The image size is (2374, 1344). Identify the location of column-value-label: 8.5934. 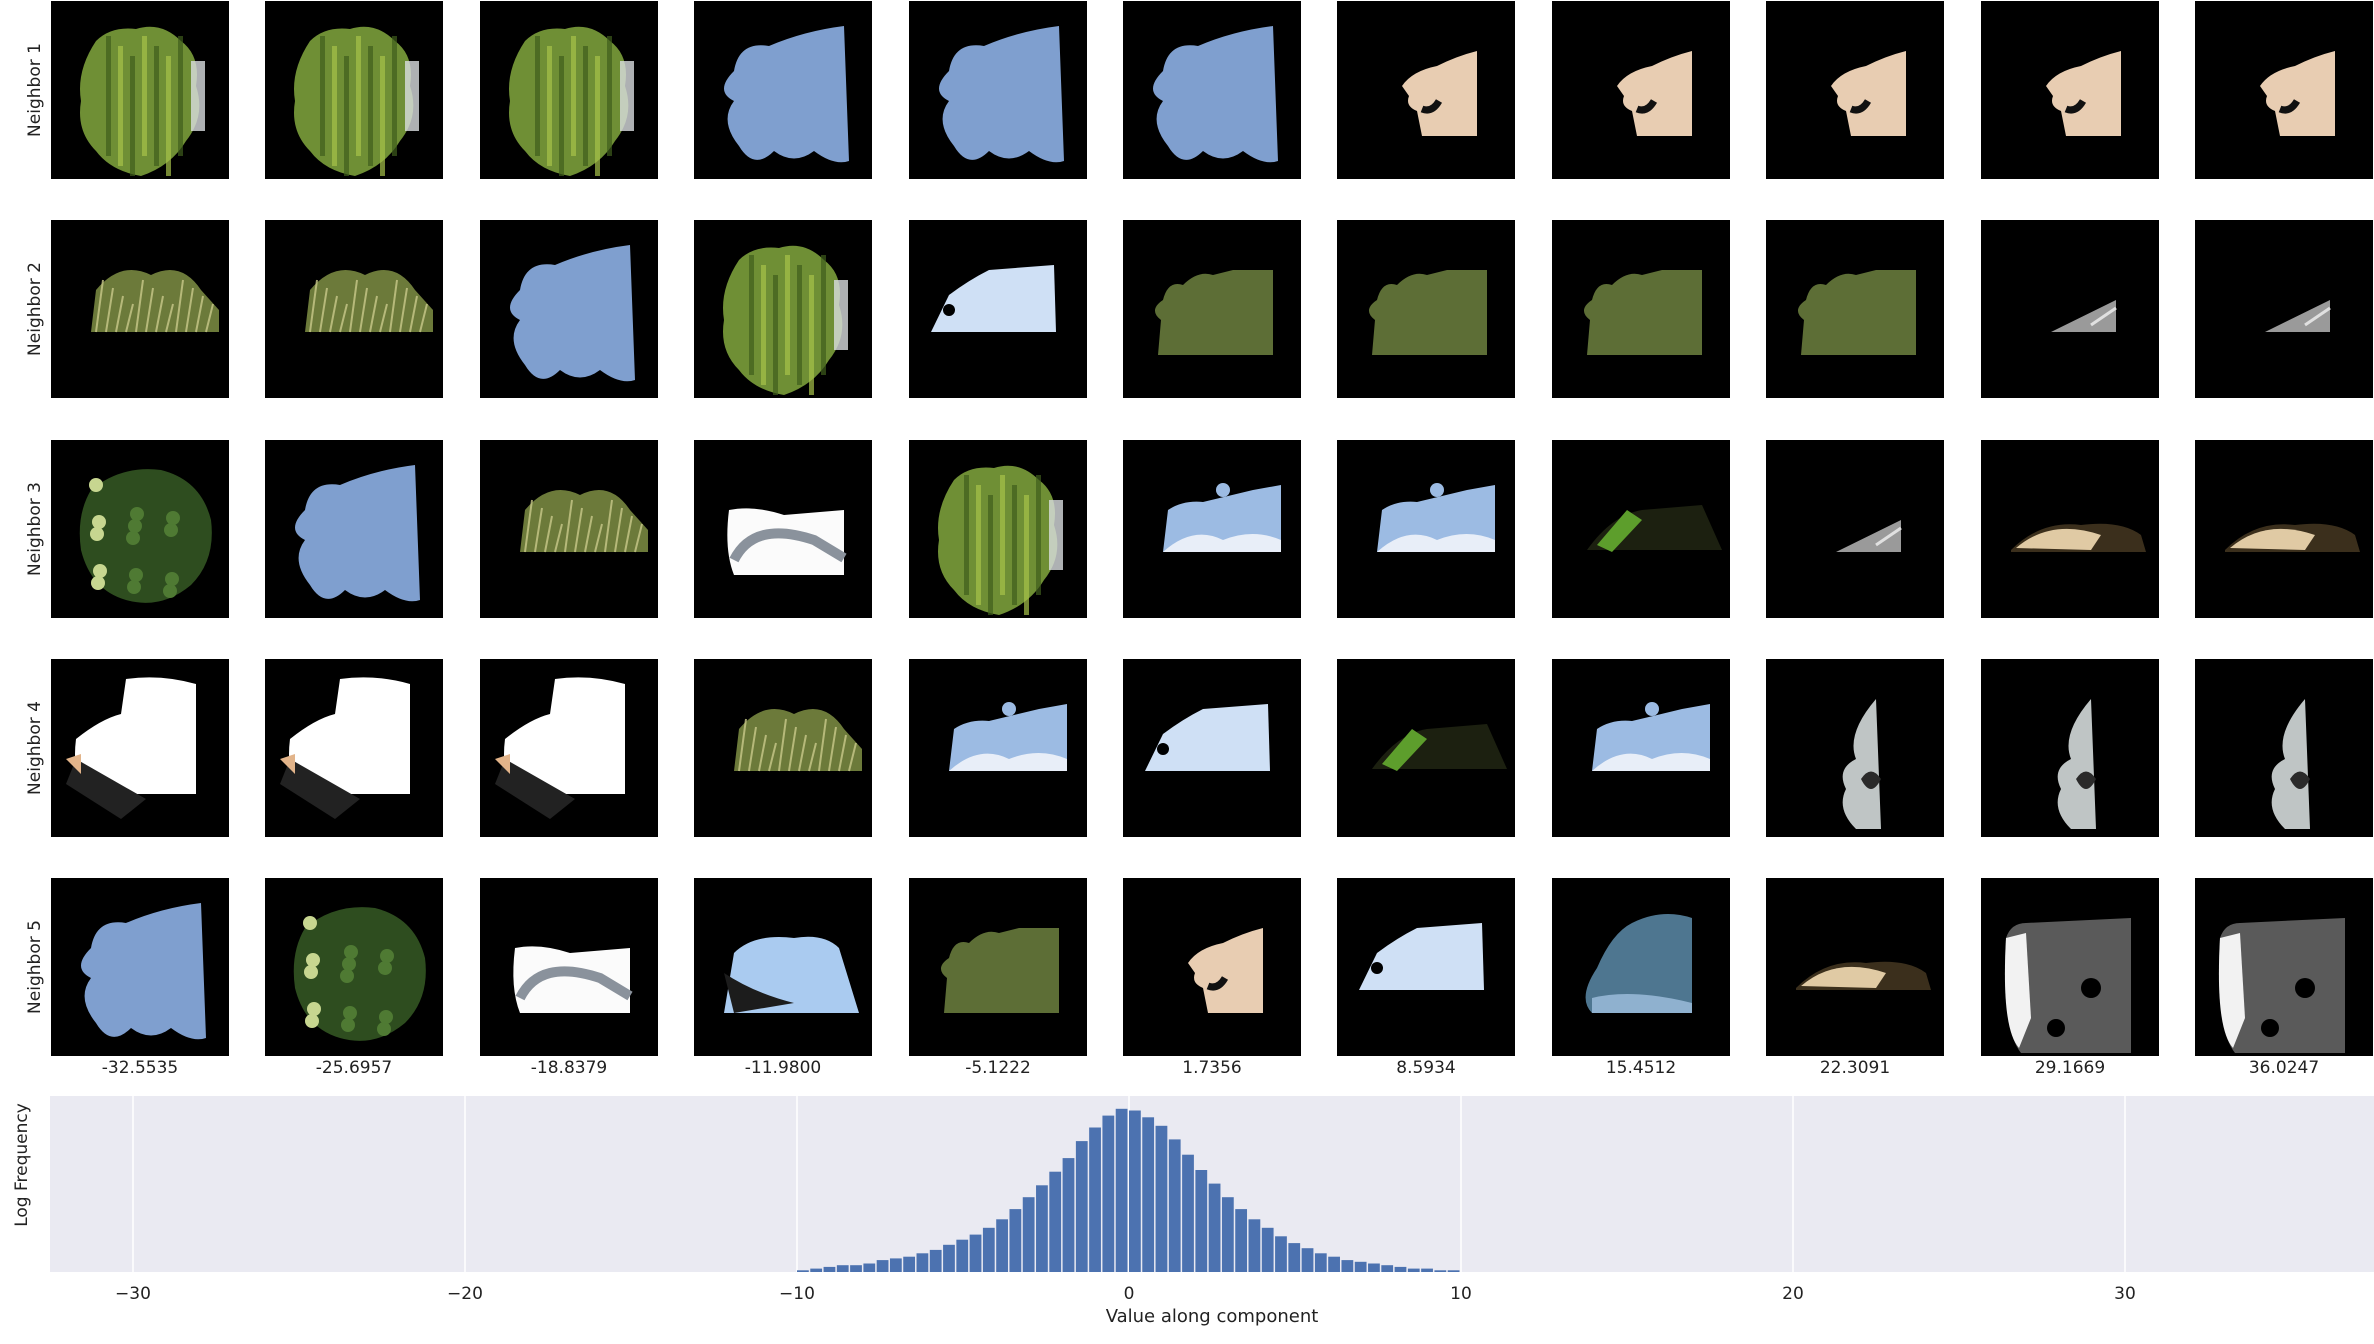
(1426, 1068).